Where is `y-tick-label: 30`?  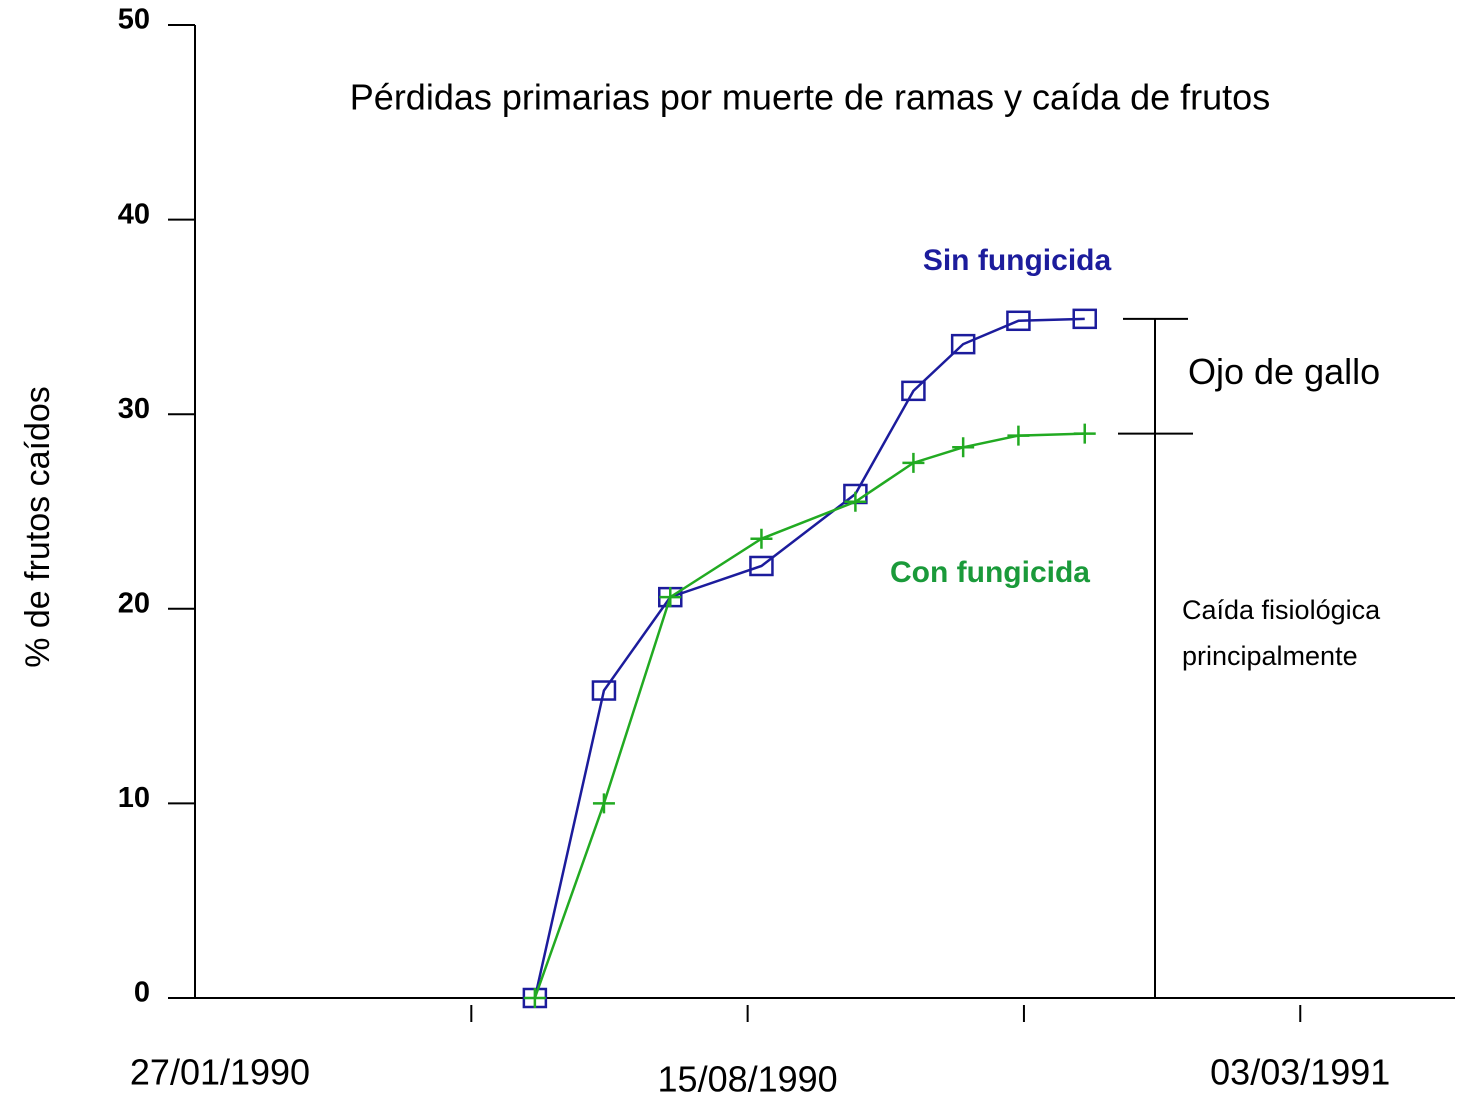 y-tick-label: 30 is located at coordinates (134, 409).